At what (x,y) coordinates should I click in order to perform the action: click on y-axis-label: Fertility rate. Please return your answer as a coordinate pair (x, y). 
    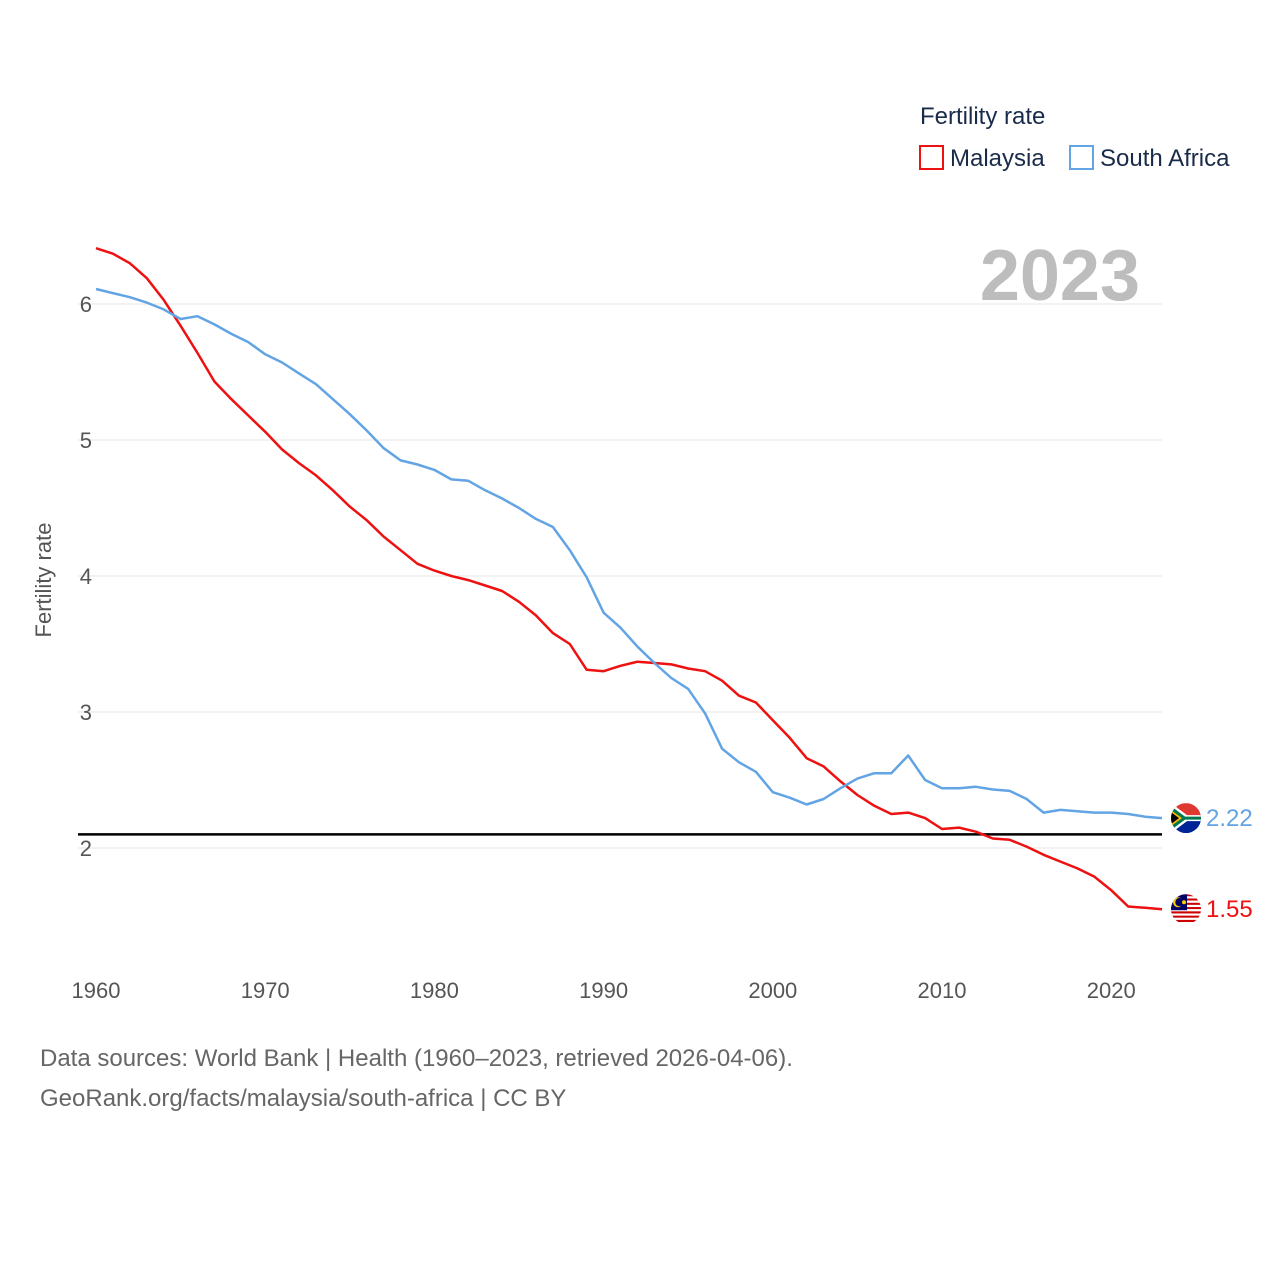
    Looking at the image, I should click on (43, 580).